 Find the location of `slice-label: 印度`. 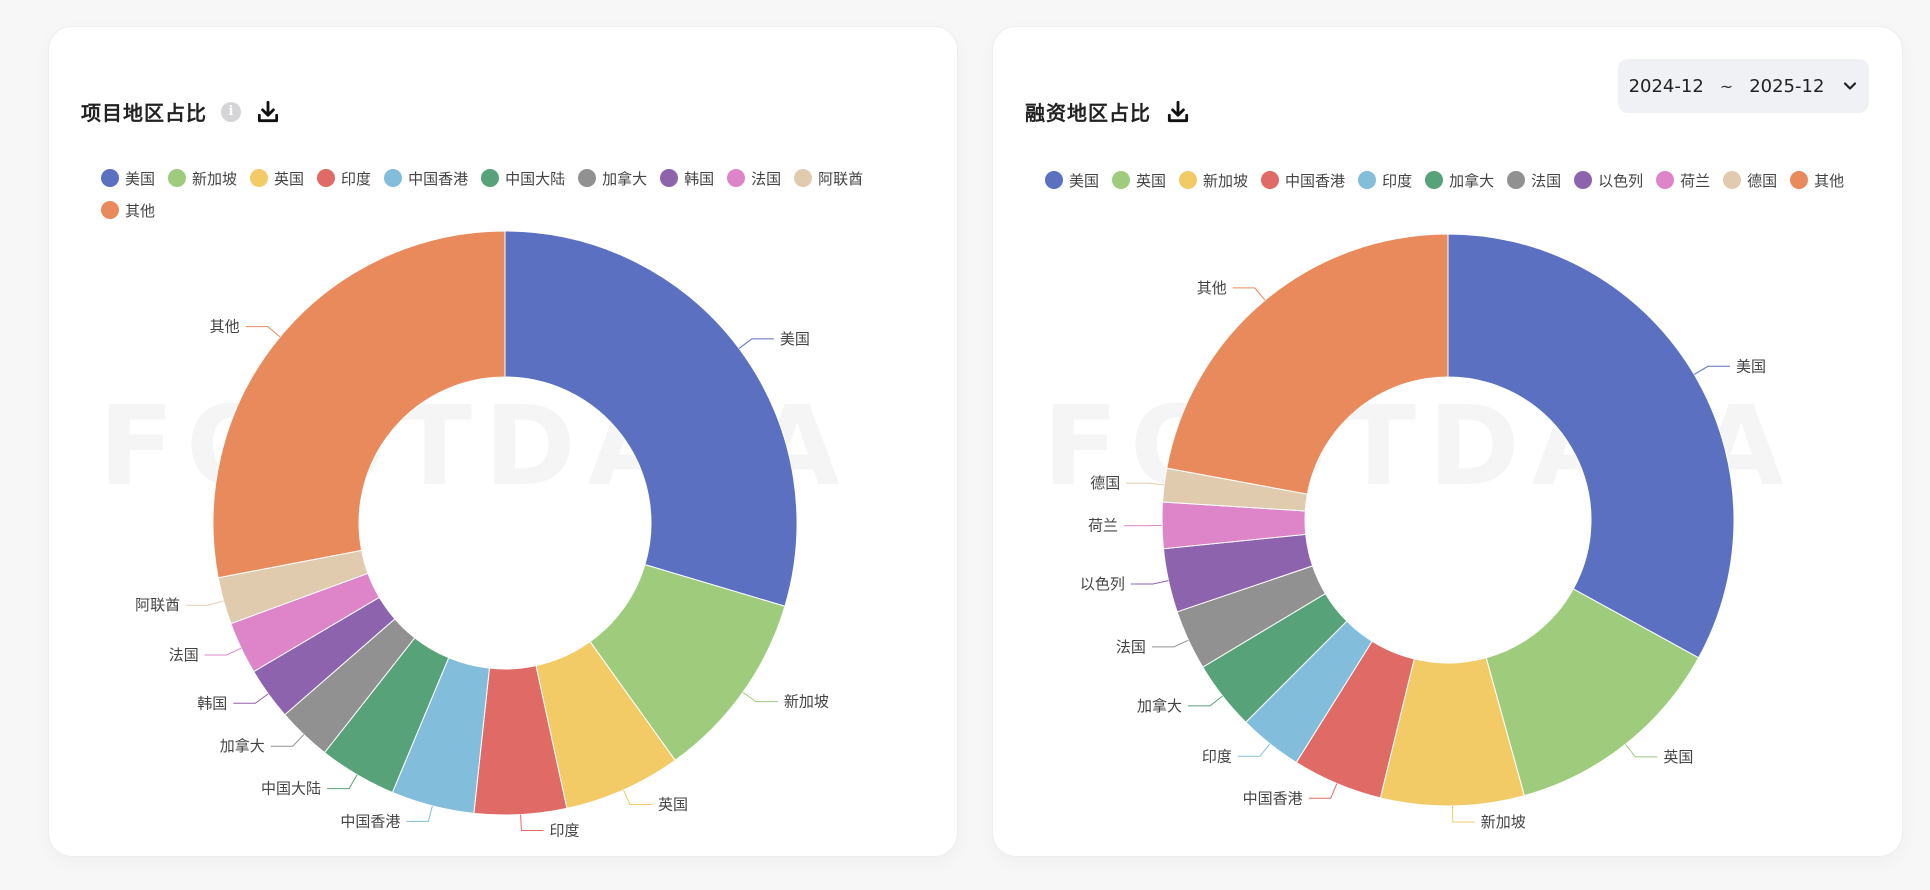

slice-label: 印度 is located at coordinates (564, 831).